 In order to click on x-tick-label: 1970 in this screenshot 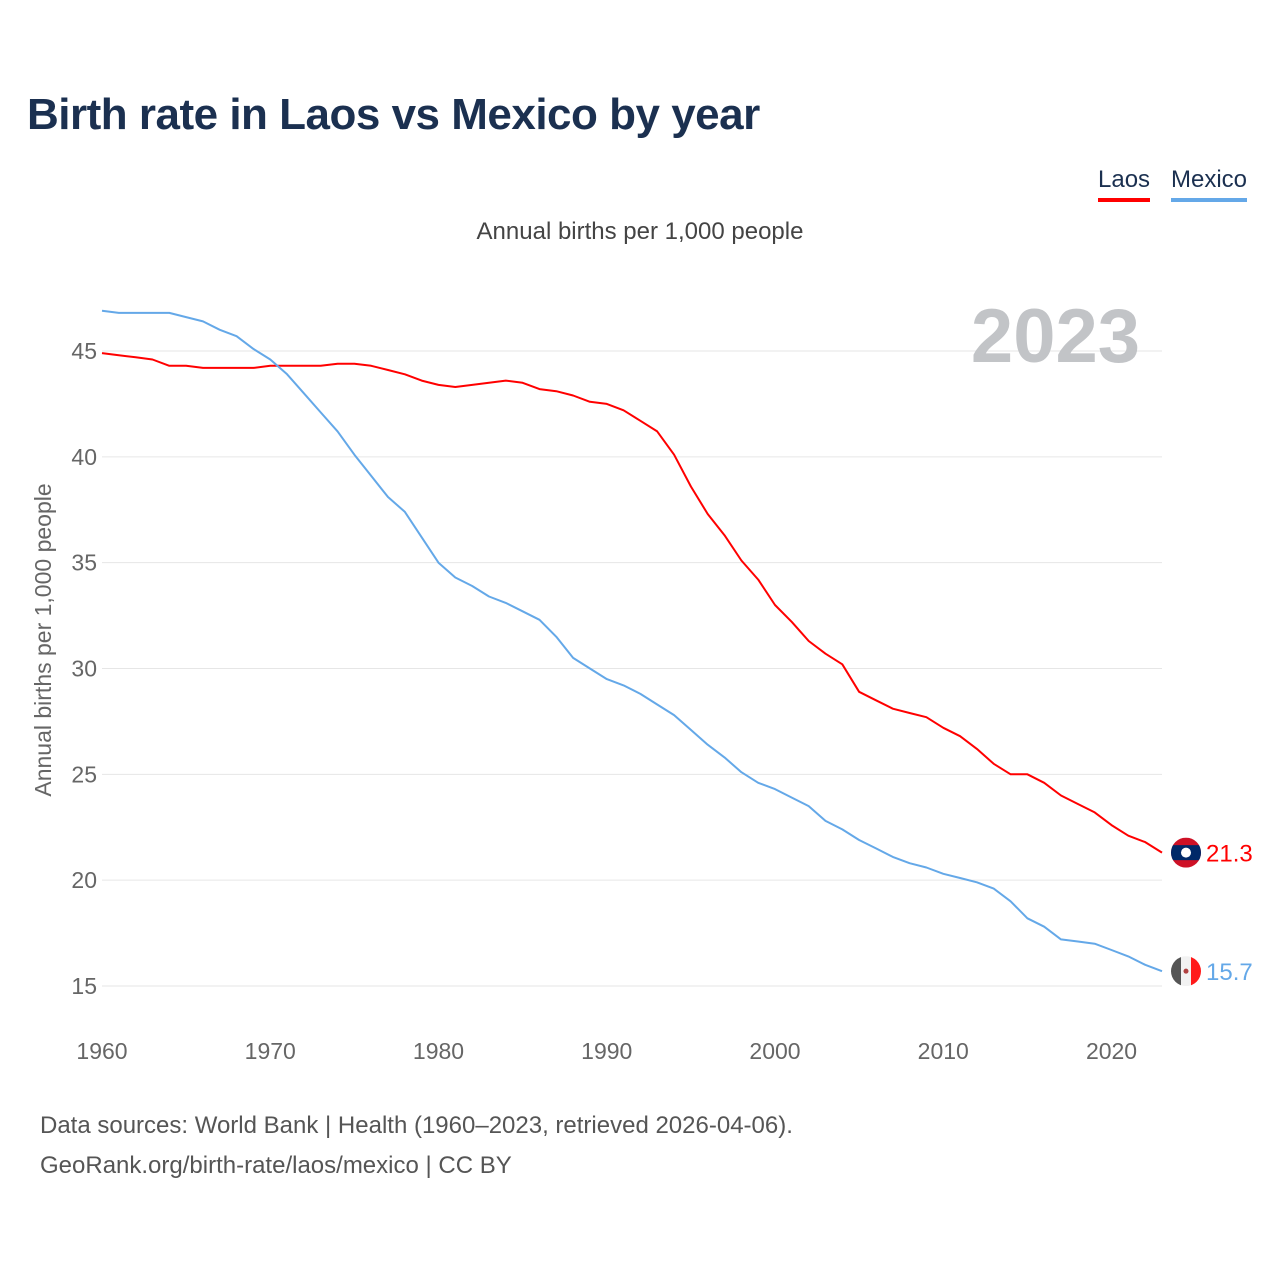, I will do `click(270, 1051)`.